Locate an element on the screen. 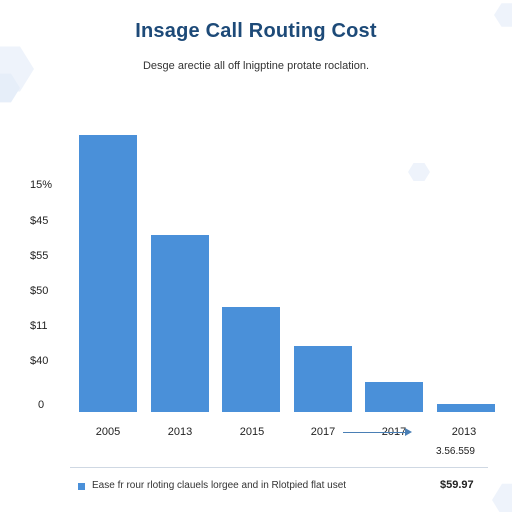 The width and height of the screenshot is (512, 512). y-tick-label: 0 is located at coordinates (41, 405).